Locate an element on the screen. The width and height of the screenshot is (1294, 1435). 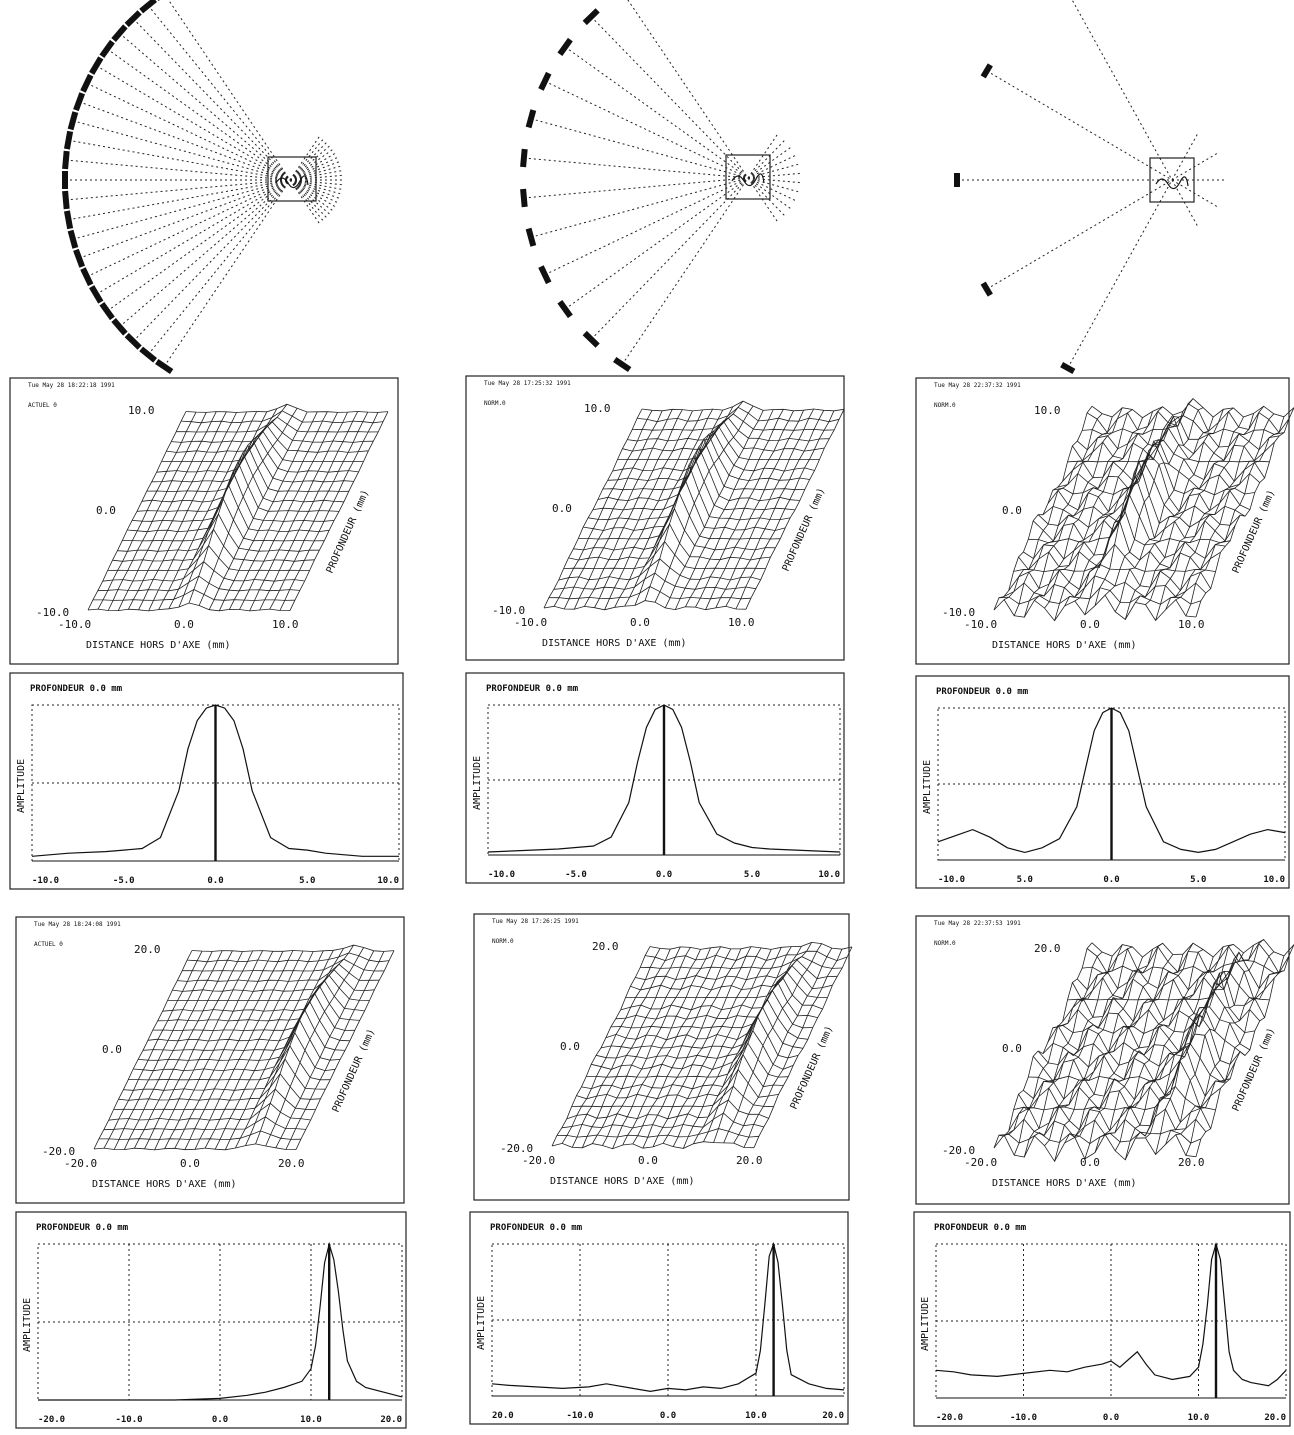
x-axis-max-label: 20.0 is located at coordinates (1191, 1162).